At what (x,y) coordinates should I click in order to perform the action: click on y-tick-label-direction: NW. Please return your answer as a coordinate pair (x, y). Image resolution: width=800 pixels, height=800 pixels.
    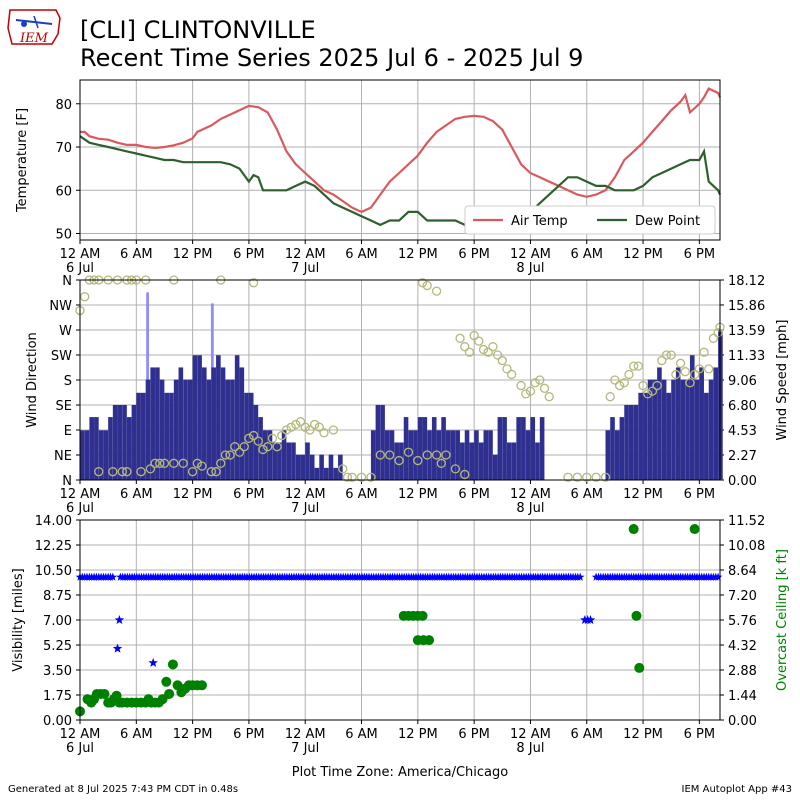
    Looking at the image, I should click on (60, 306).